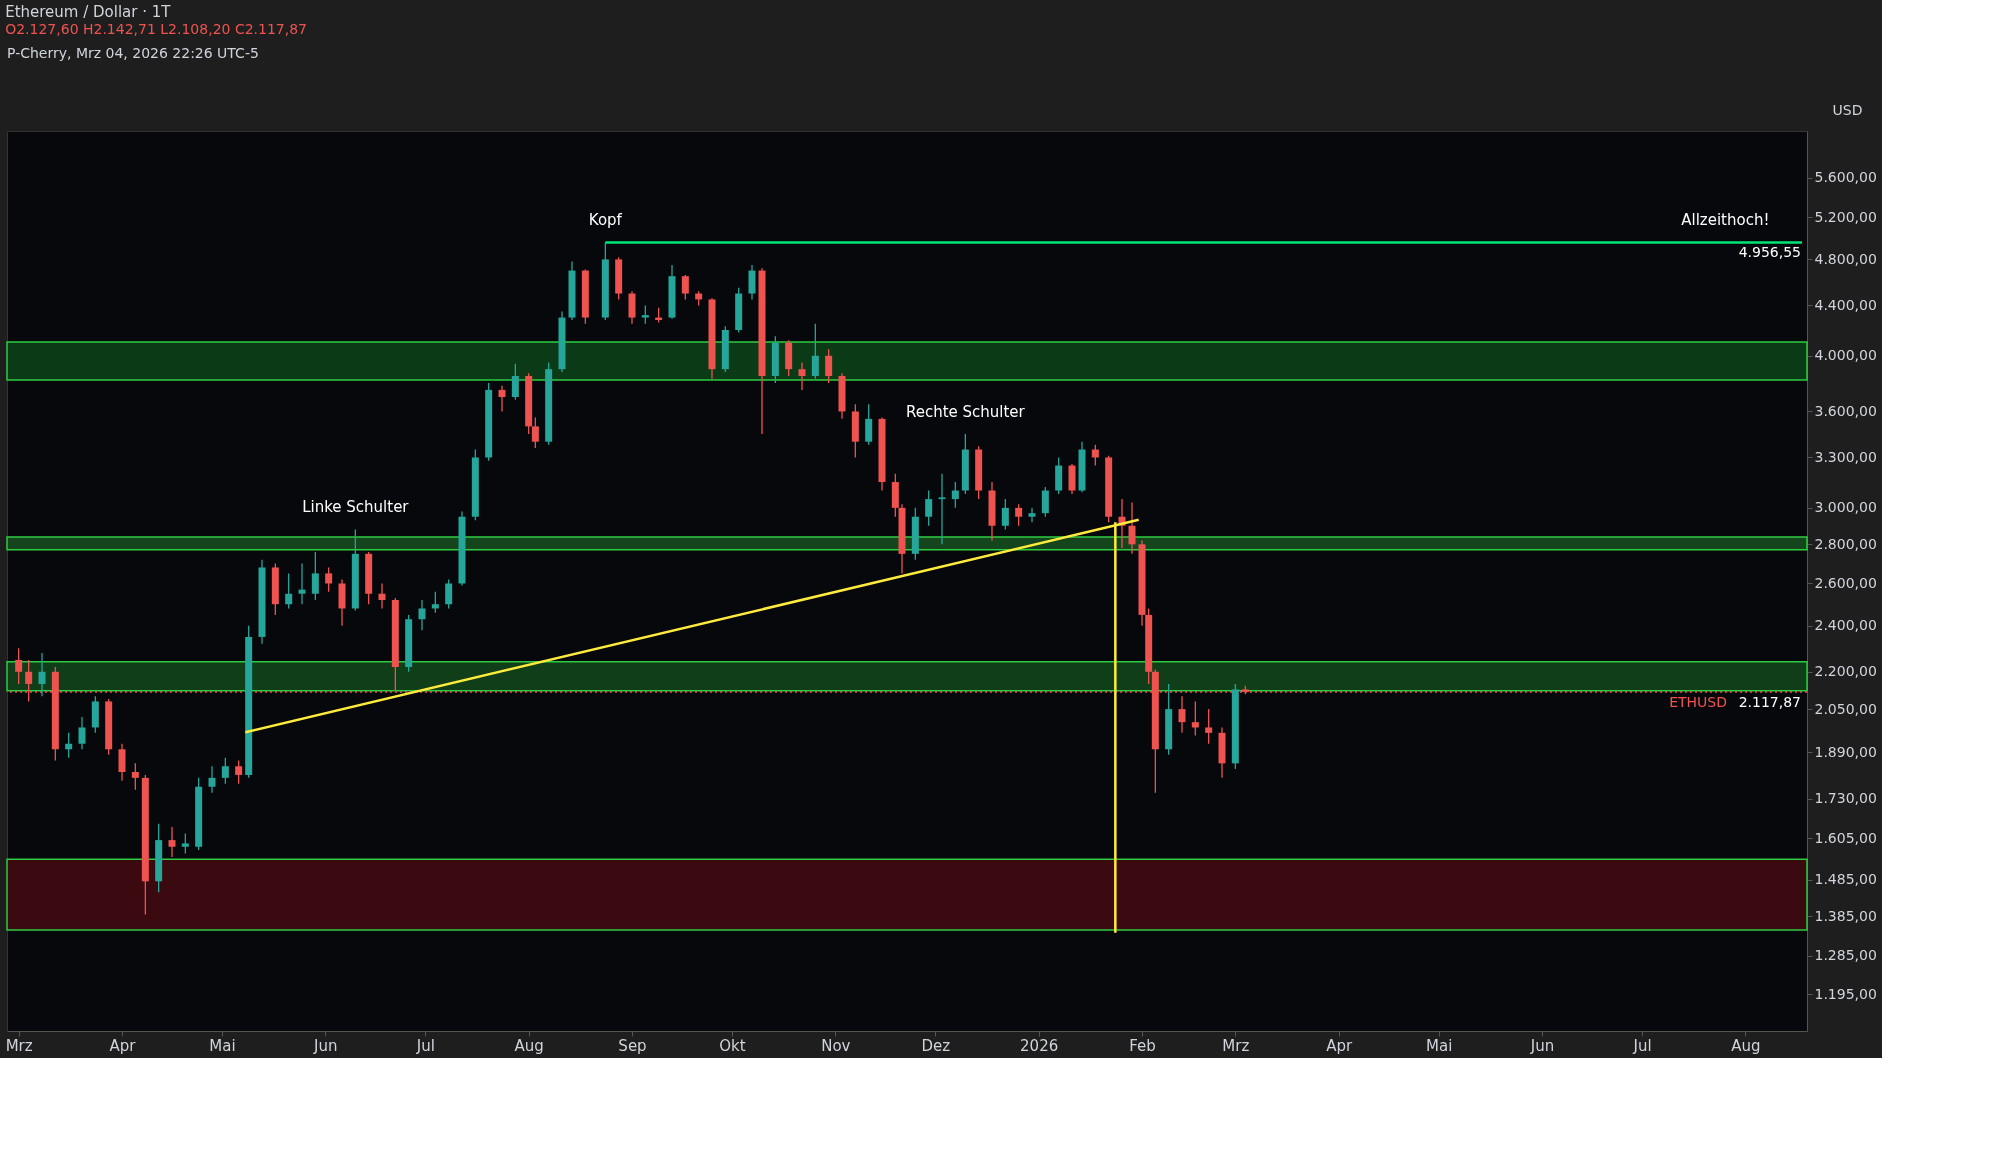 This screenshot has height=1150, width=2000. Describe the element at coordinates (1847, 109) in the screenshot. I see `y-axis-title: USD` at that location.